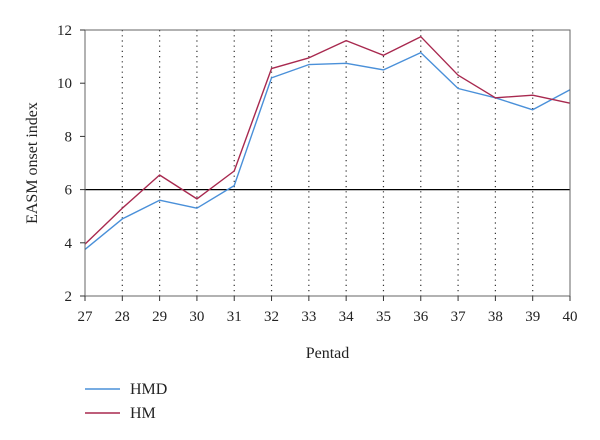 The image size is (600, 440). I want to click on x-tick-label-39: 39, so click(532, 317).